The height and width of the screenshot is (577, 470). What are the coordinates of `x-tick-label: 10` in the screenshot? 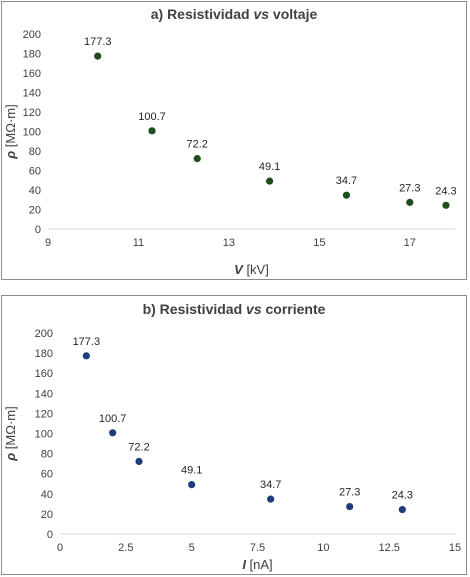 It's located at (323, 548).